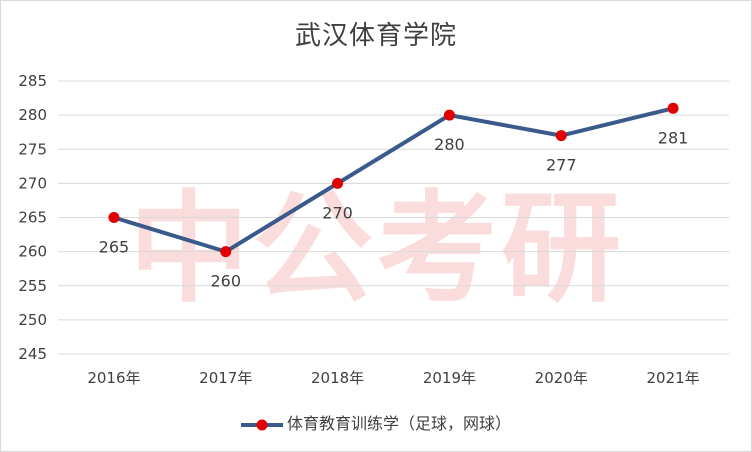 The height and width of the screenshot is (452, 752). I want to click on chart-title: 武汉体育学院, so click(375, 36).